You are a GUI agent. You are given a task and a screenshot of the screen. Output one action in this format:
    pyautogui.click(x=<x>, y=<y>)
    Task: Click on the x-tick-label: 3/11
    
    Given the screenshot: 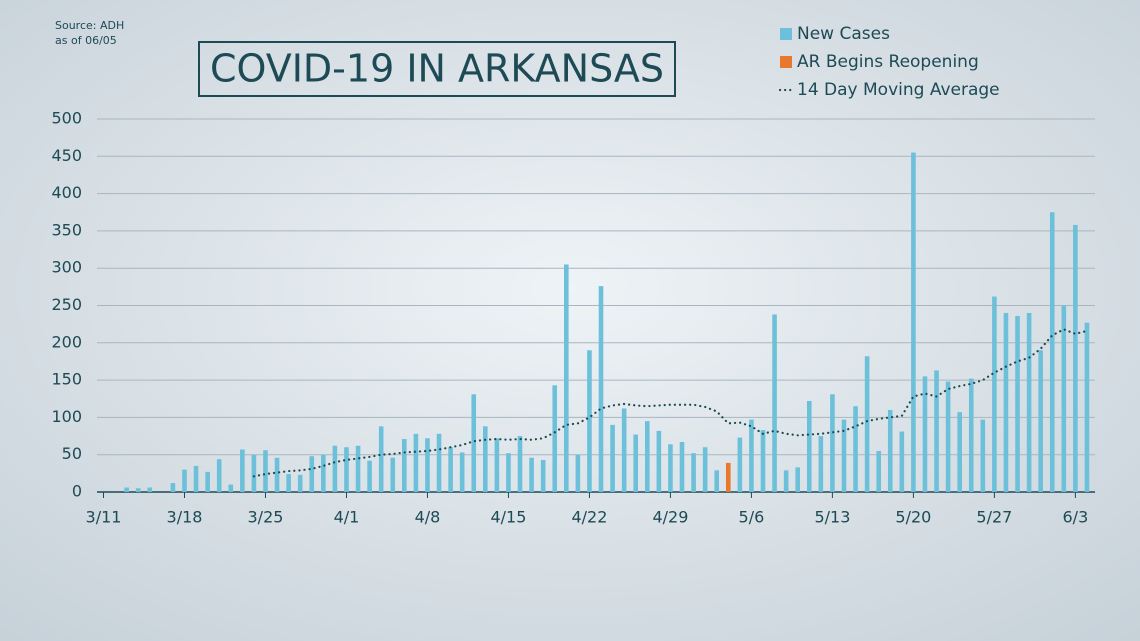 What is the action you would take?
    pyautogui.click(x=104, y=517)
    